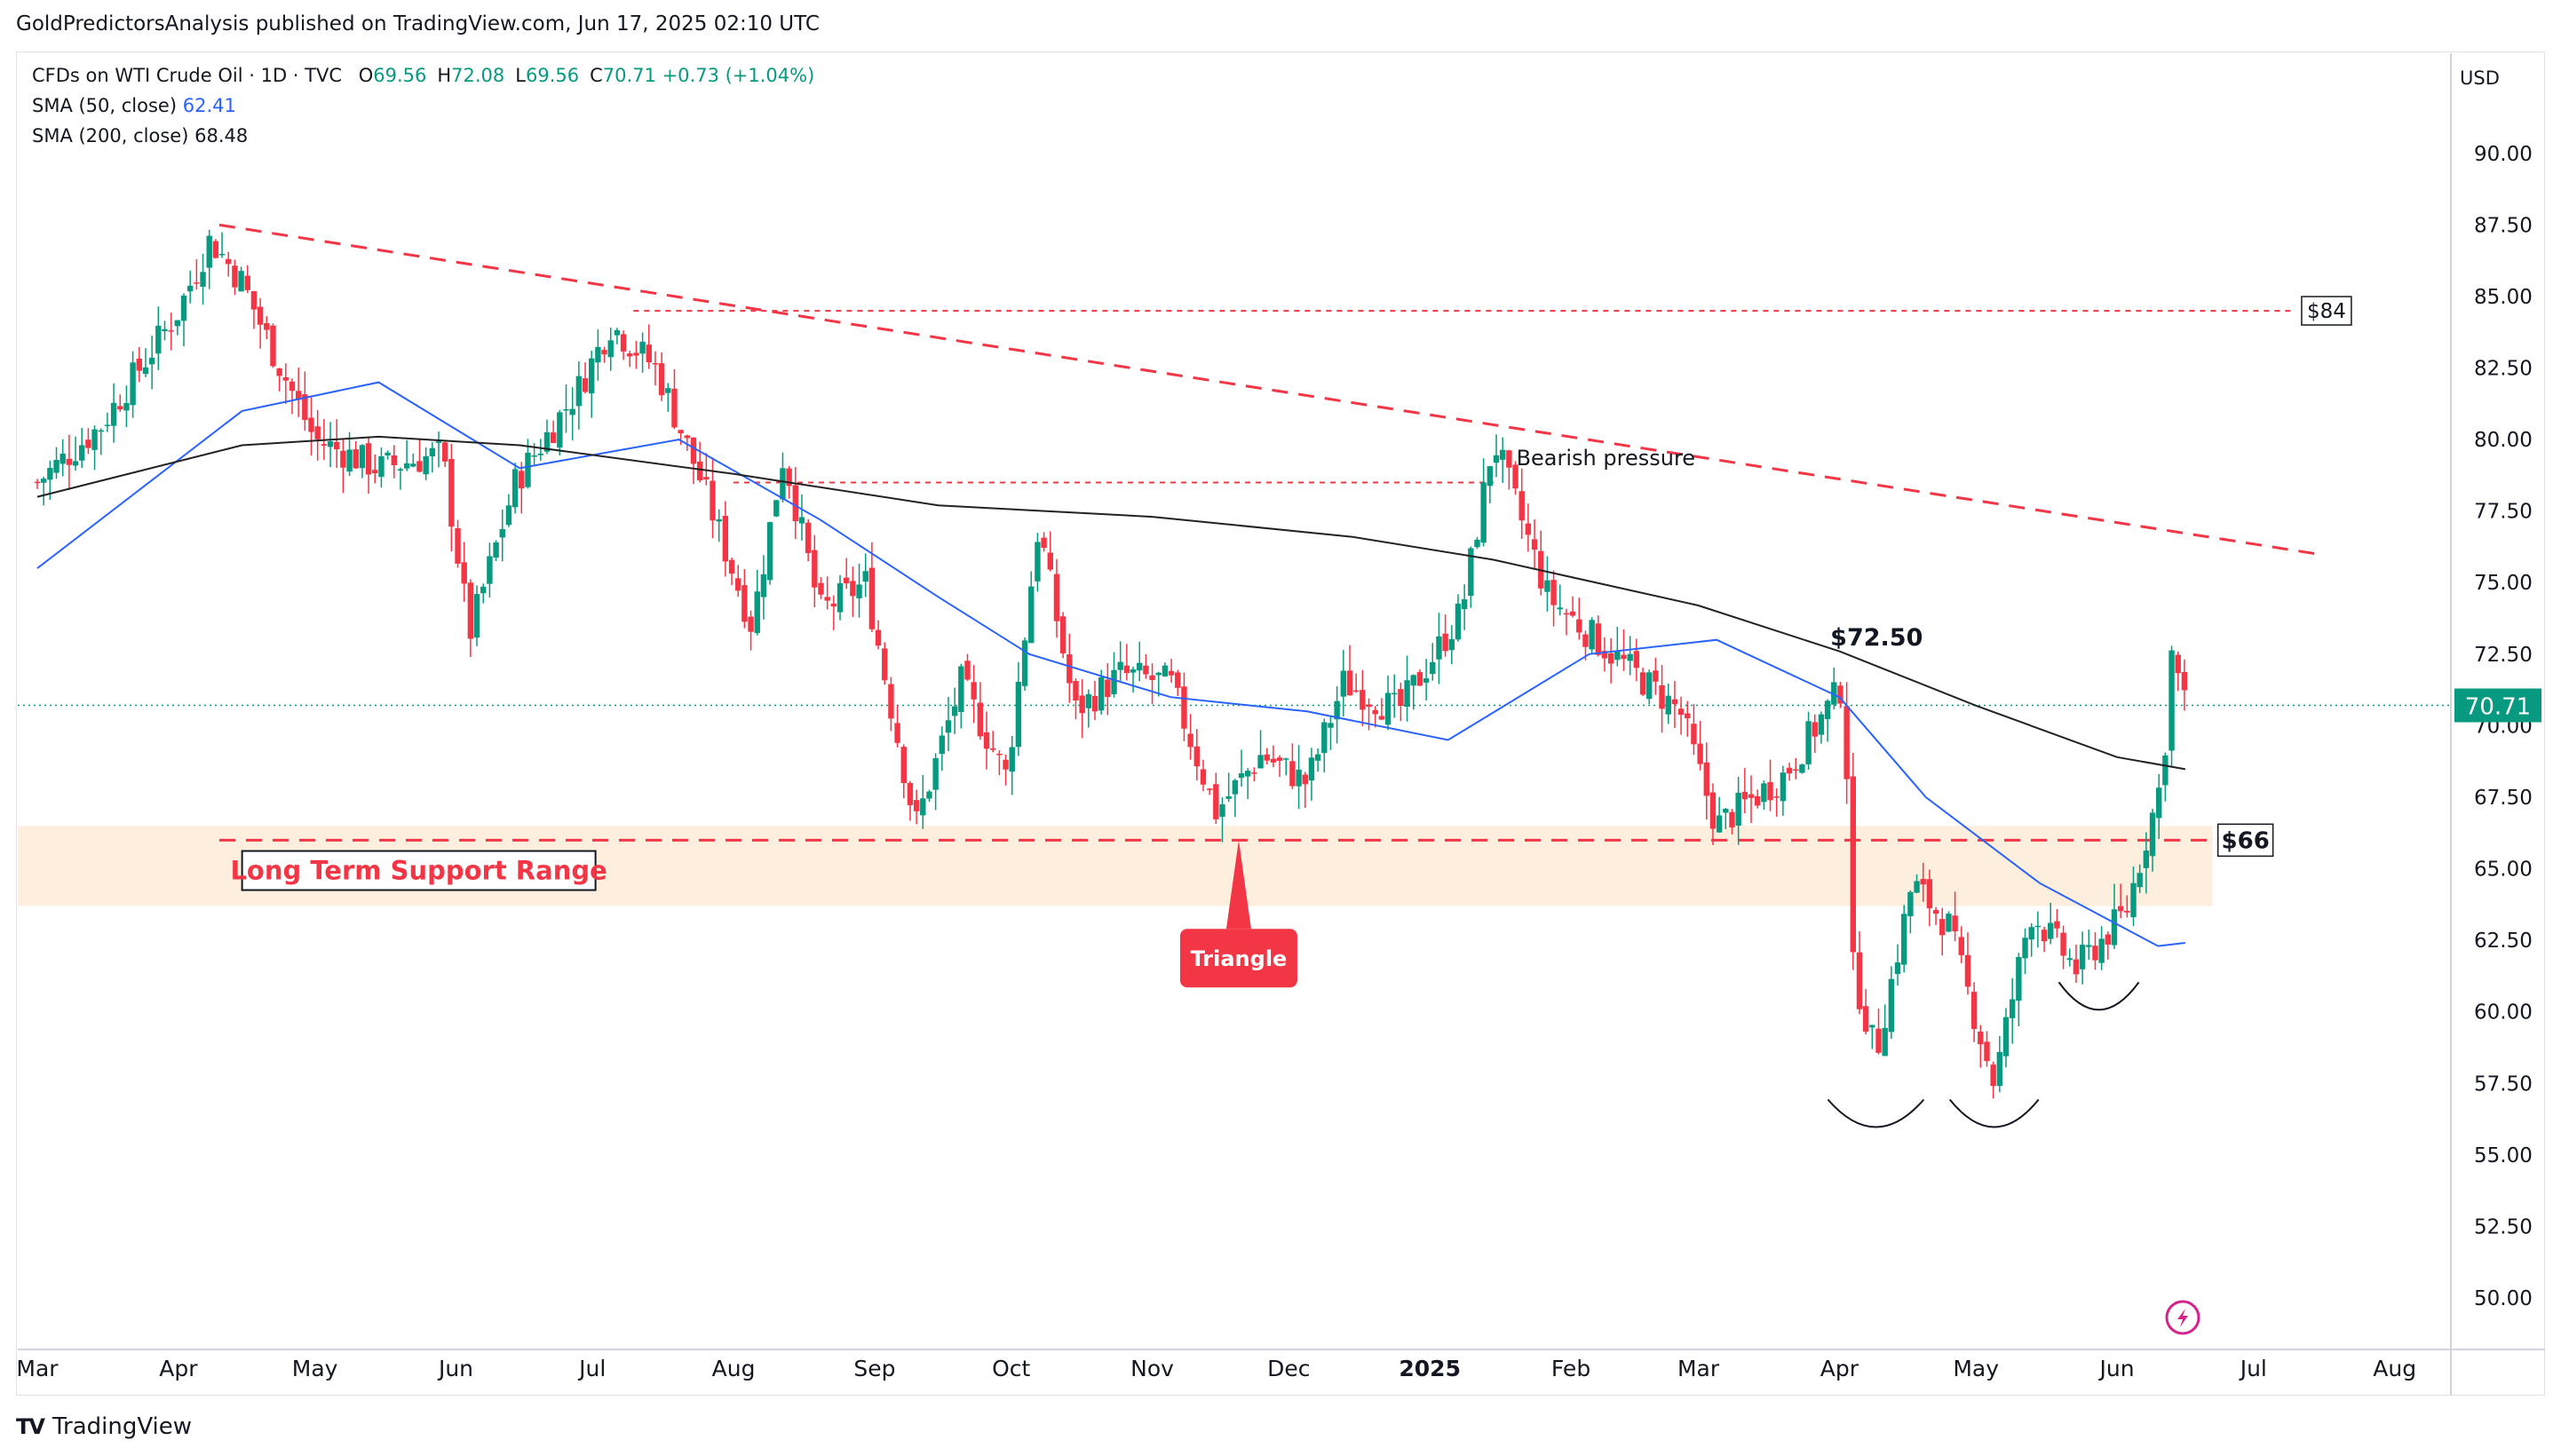 The image size is (2561, 1456). I want to click on y-tick-label: 90.00, so click(2503, 154).